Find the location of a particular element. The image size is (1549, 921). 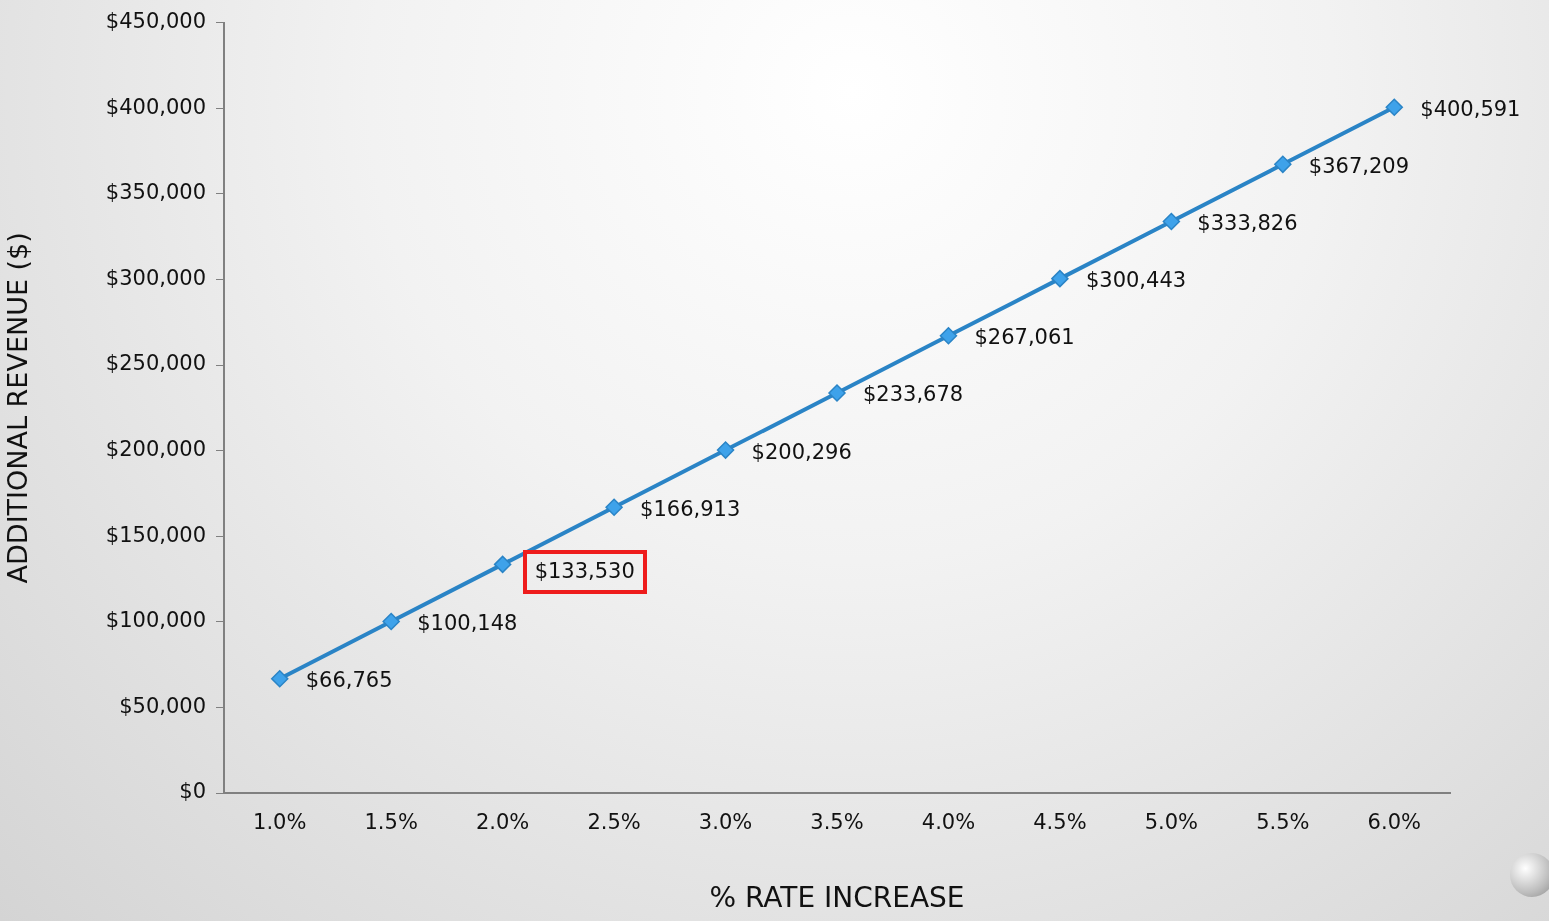

x-tick-label: 3.0% is located at coordinates (725, 822).